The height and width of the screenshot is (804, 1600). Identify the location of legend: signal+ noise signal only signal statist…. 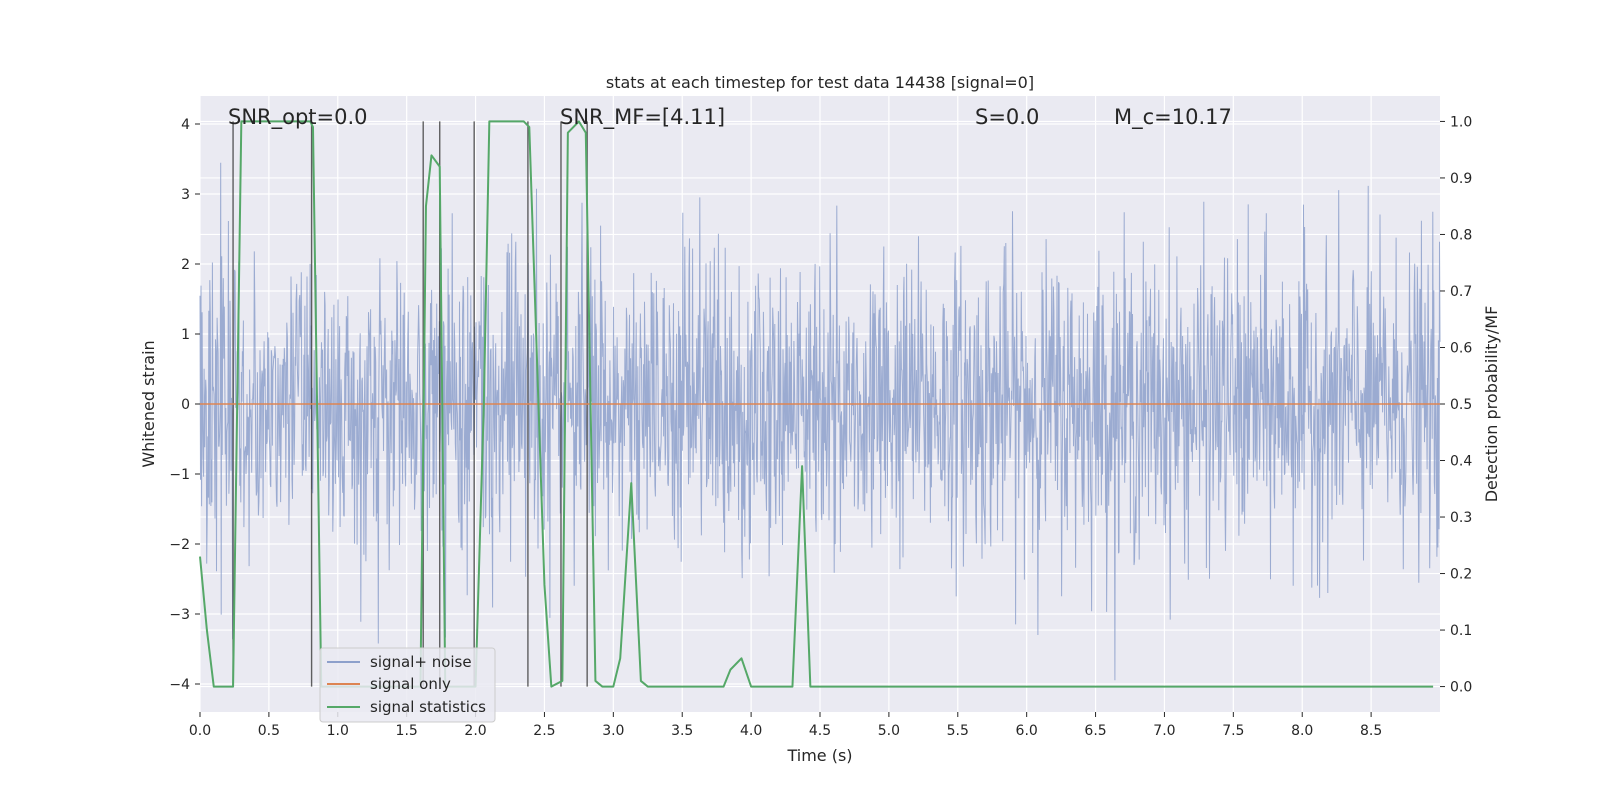
(407, 685).